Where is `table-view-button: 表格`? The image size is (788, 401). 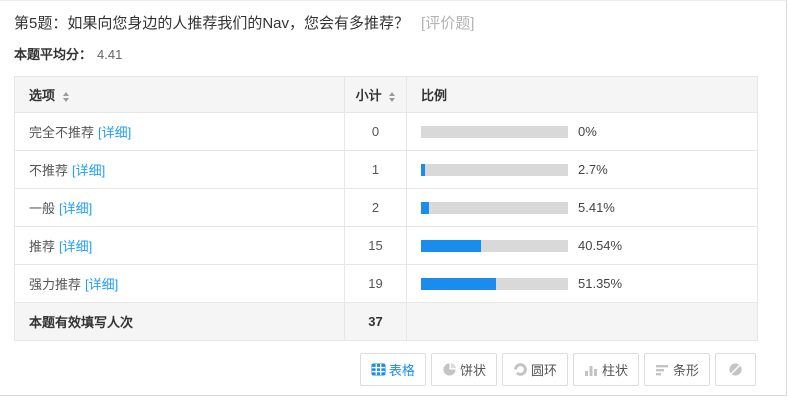 table-view-button: 表格 is located at coordinates (392, 369).